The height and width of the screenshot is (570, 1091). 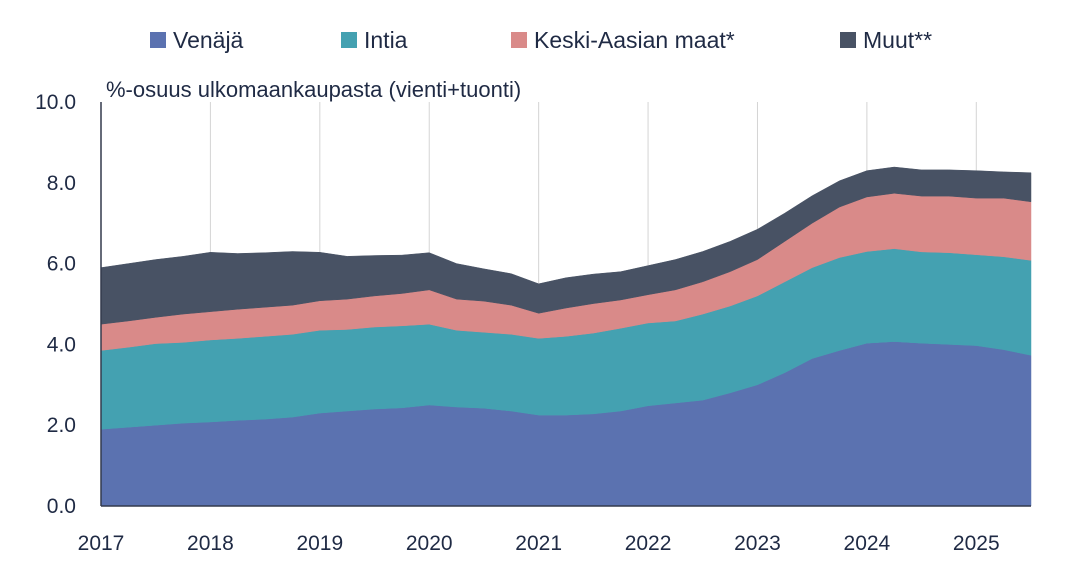 What do you see at coordinates (61, 425) in the screenshot?
I see `y-tick-label: 2.0` at bounding box center [61, 425].